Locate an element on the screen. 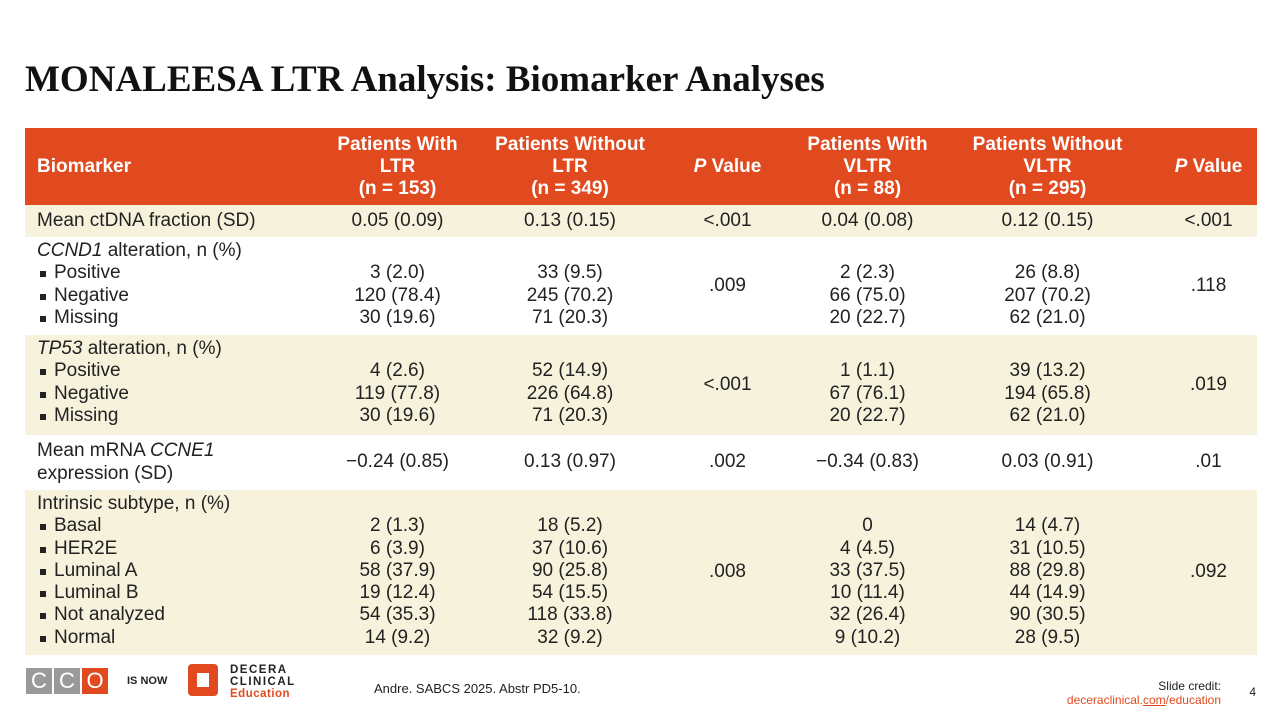  label-line: CCND1 alteration, n (%) is located at coordinates (173, 251).